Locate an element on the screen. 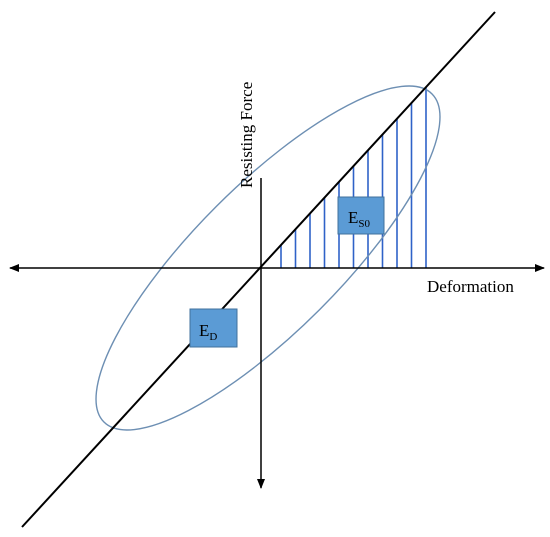 The image size is (550, 537). dissipated-energy-label-box is located at coordinates (213, 328).